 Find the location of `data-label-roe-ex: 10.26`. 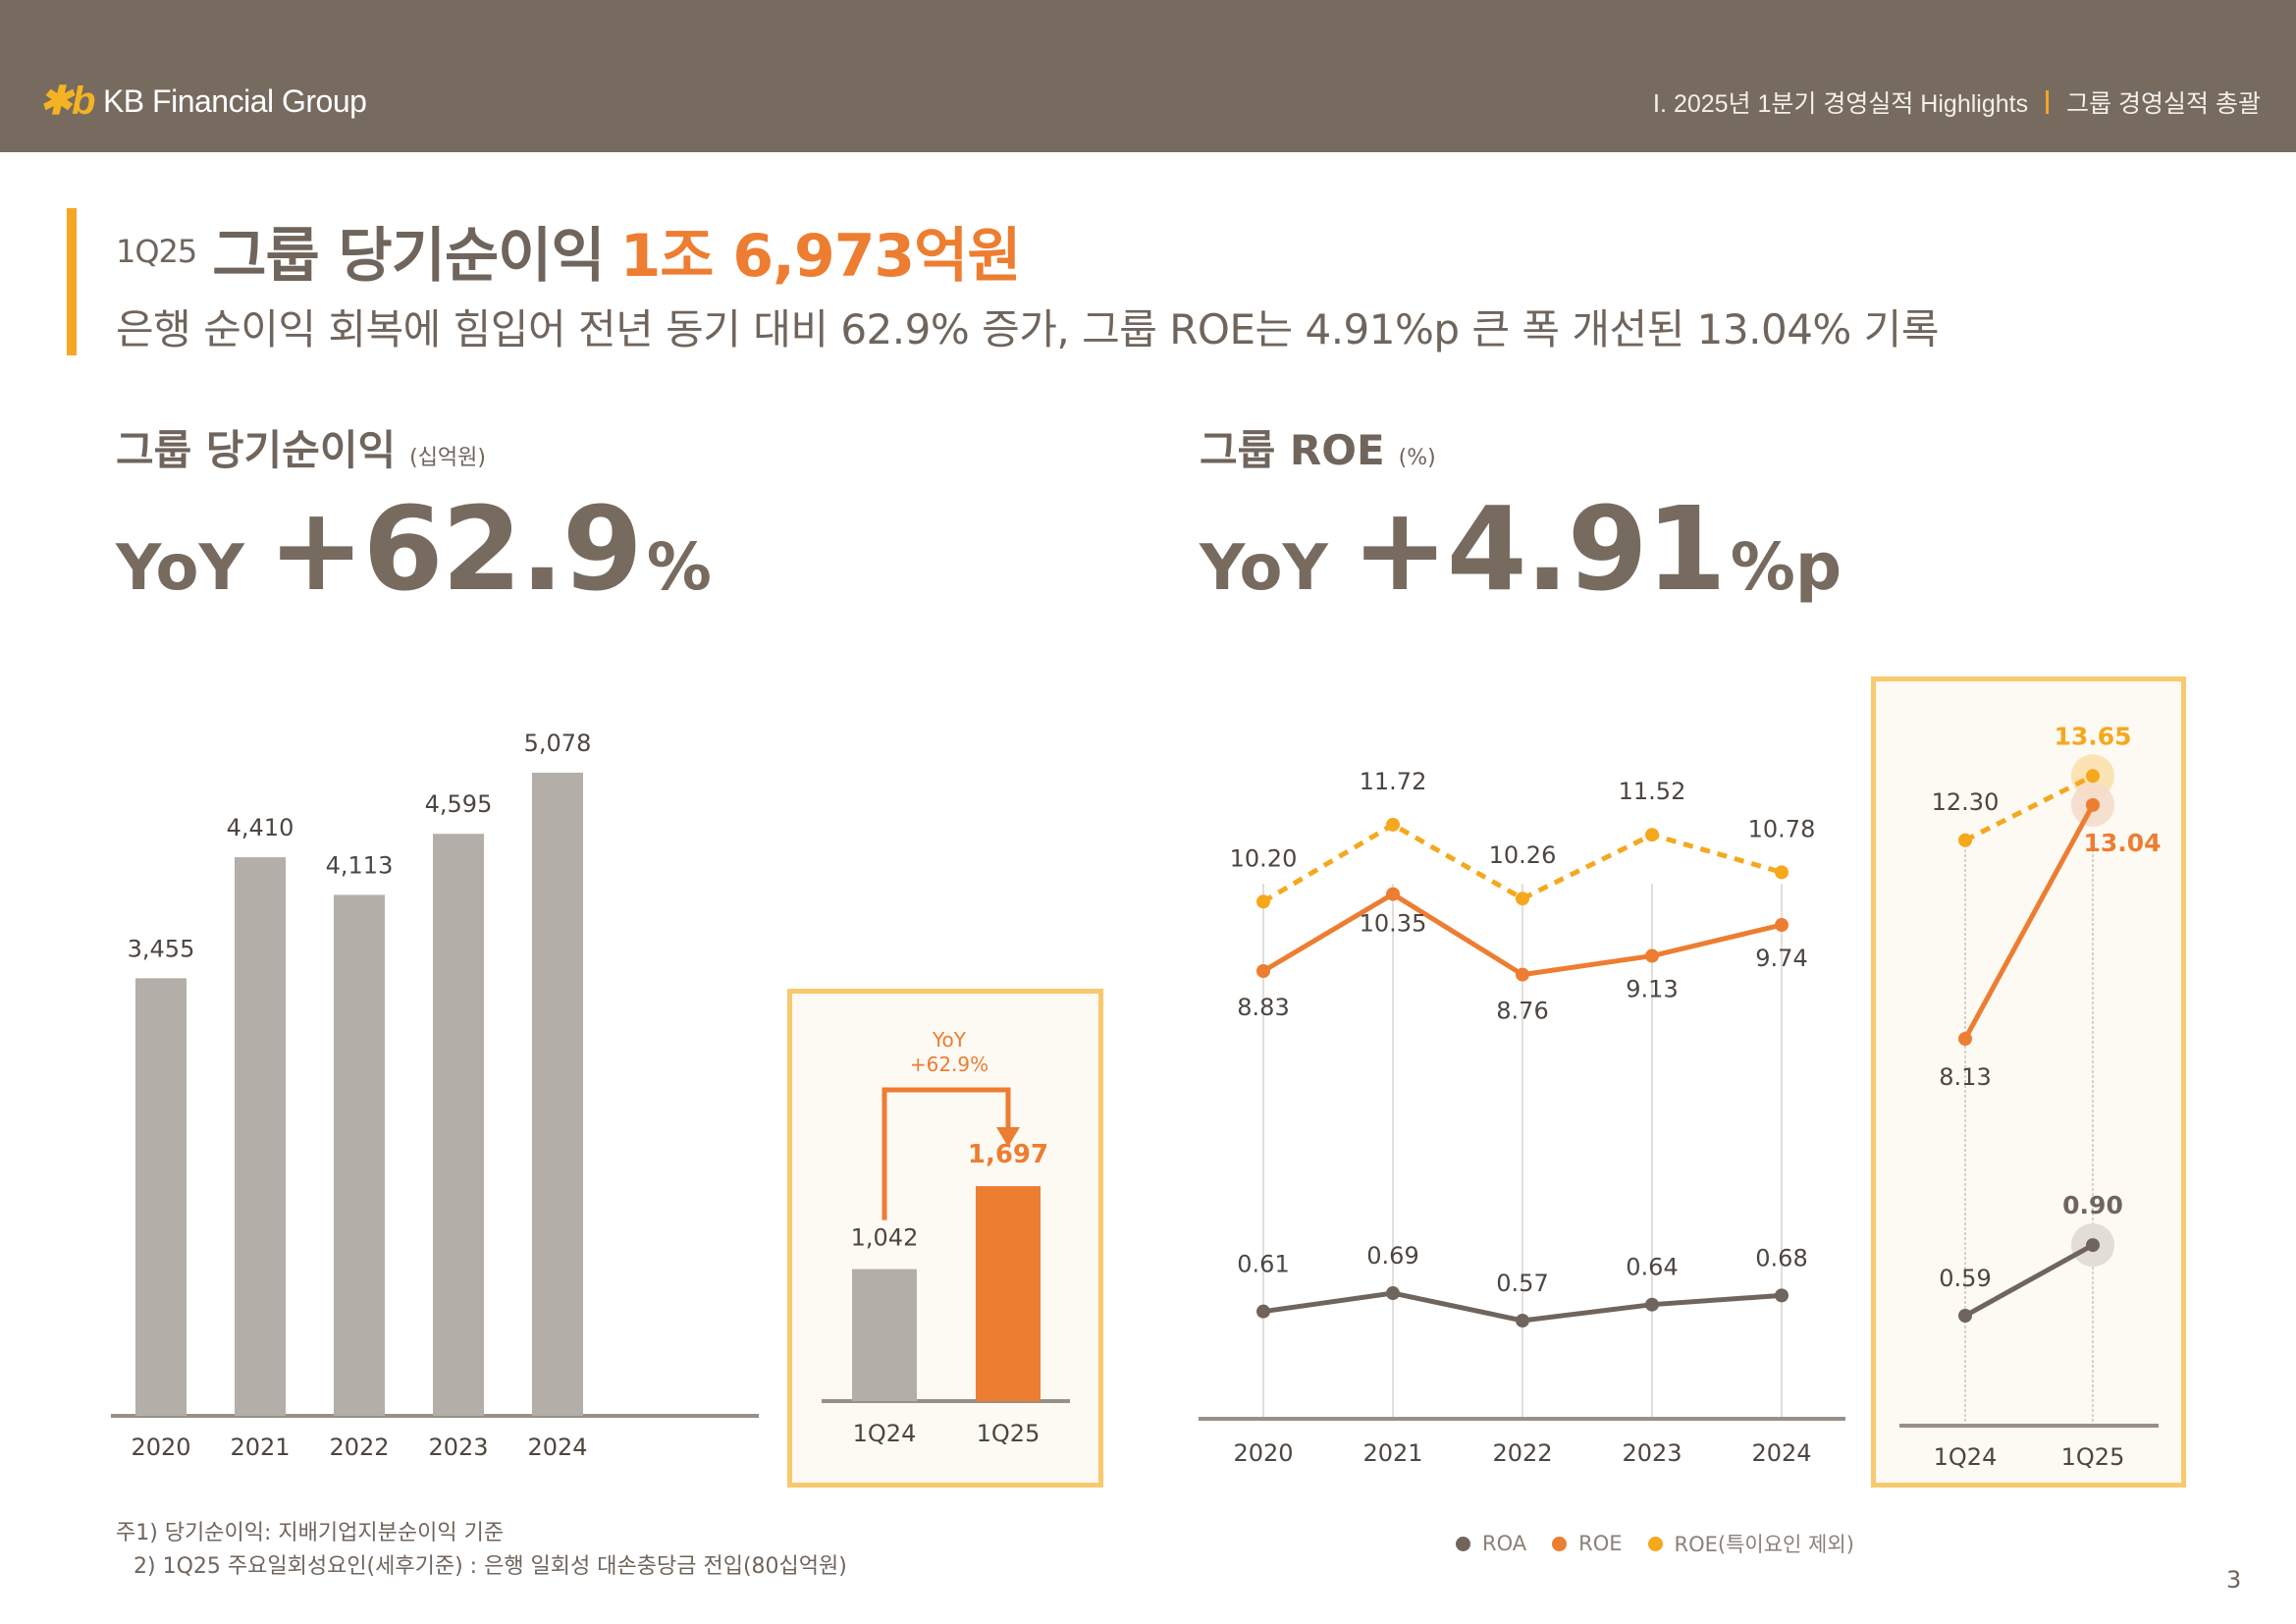

data-label-roe-ex: 10.26 is located at coordinates (1523, 855).